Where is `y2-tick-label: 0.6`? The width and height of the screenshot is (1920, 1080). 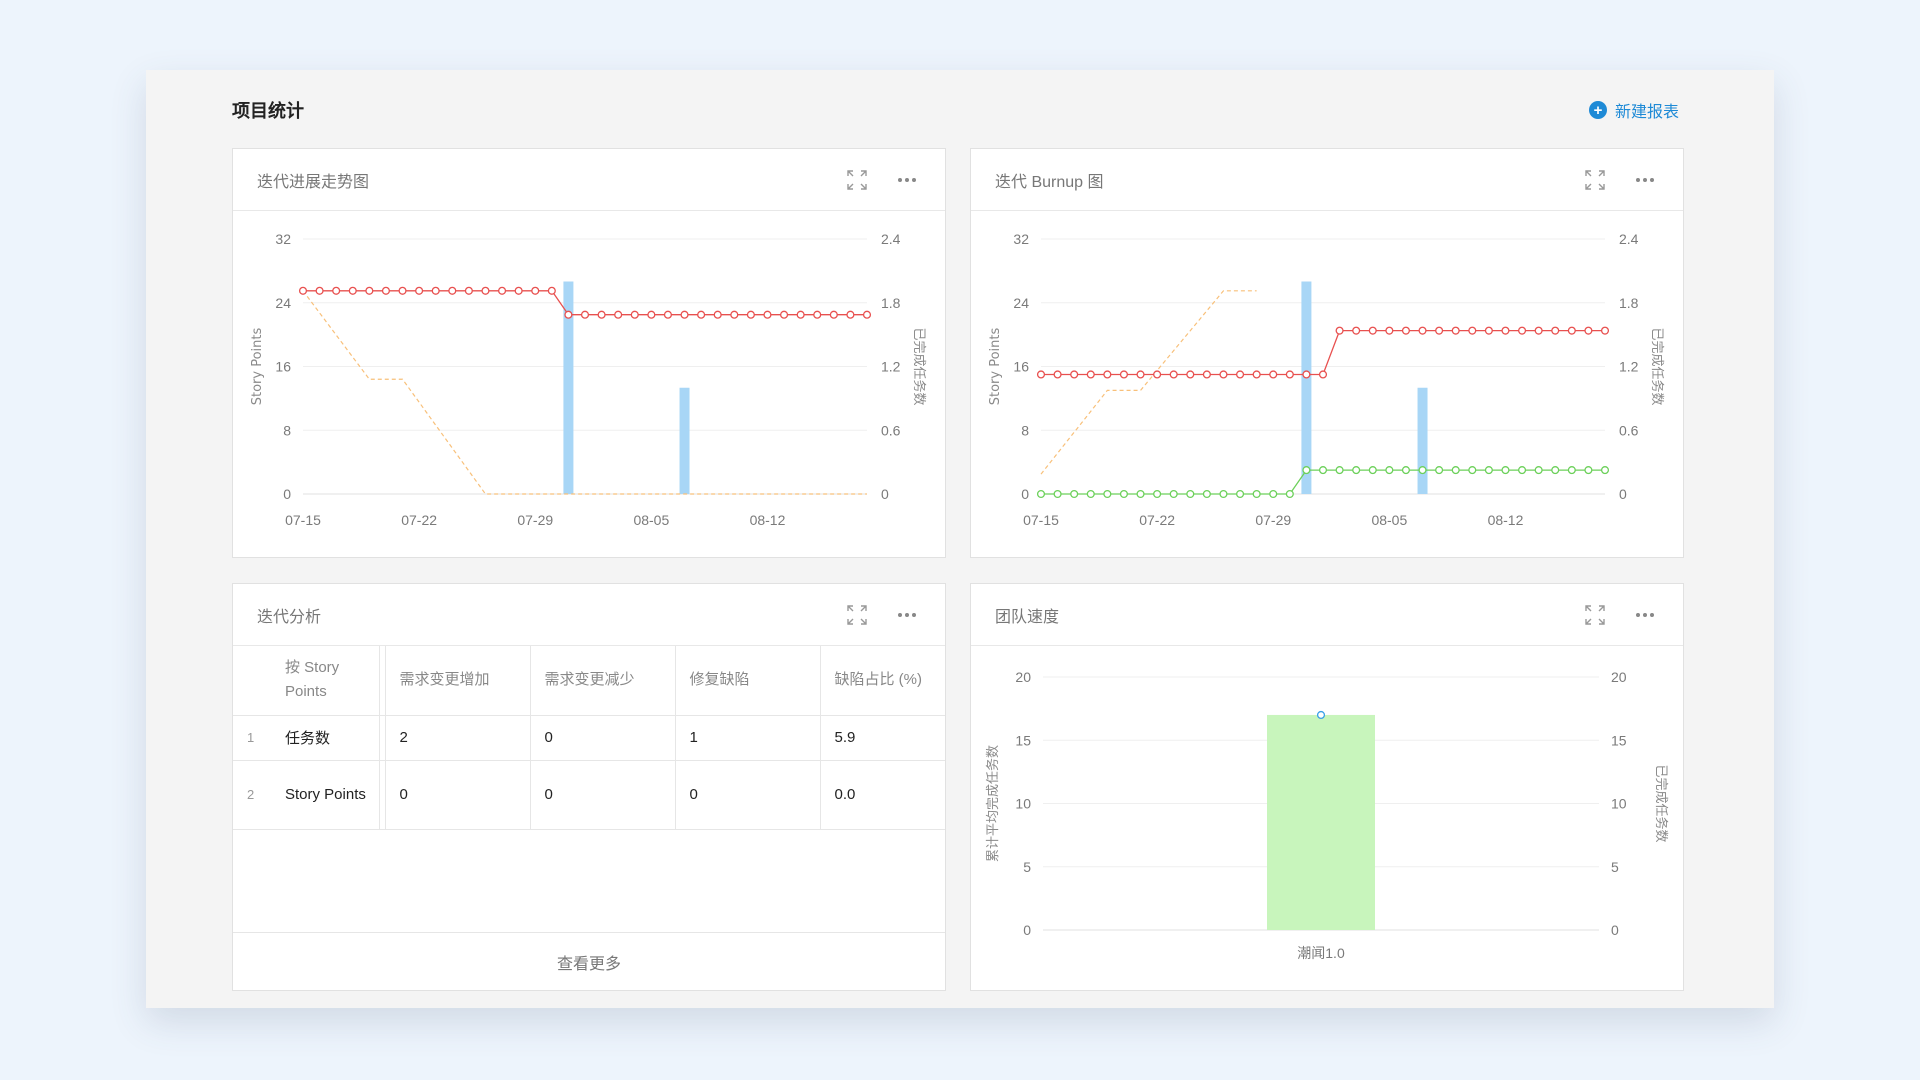
y2-tick-label: 0.6 is located at coordinates (891, 430).